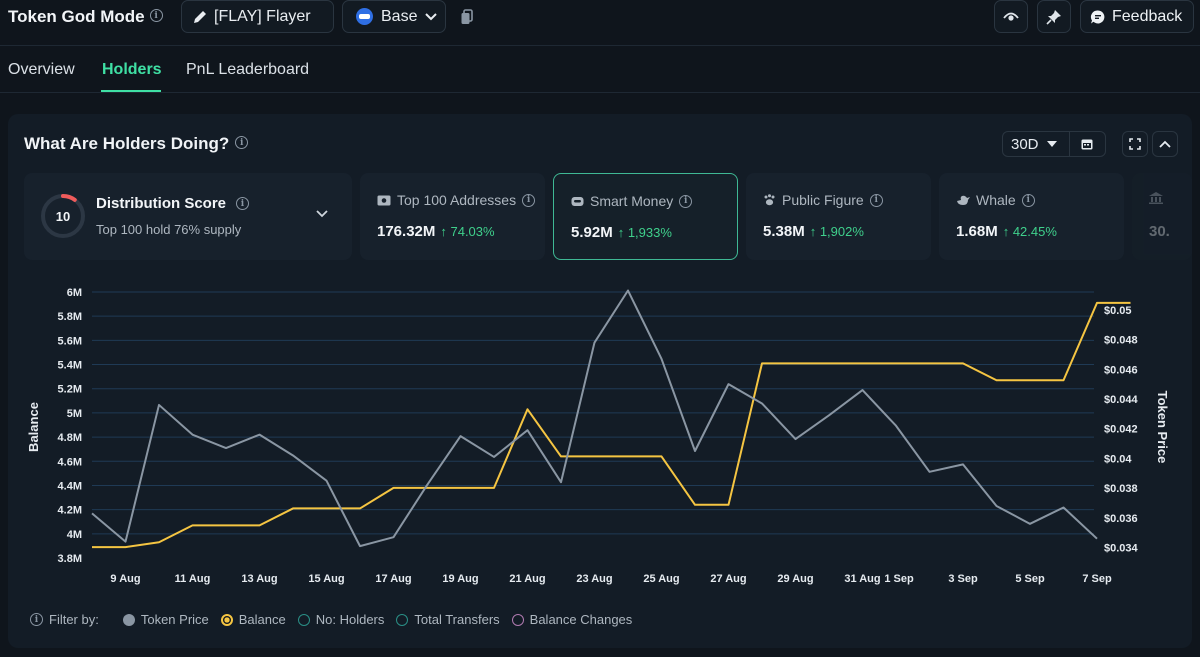 This screenshot has height=657, width=1200. What do you see at coordinates (248, 69) in the screenshot?
I see `tab-pnl-leaderboard: PnL Leaderboard` at bounding box center [248, 69].